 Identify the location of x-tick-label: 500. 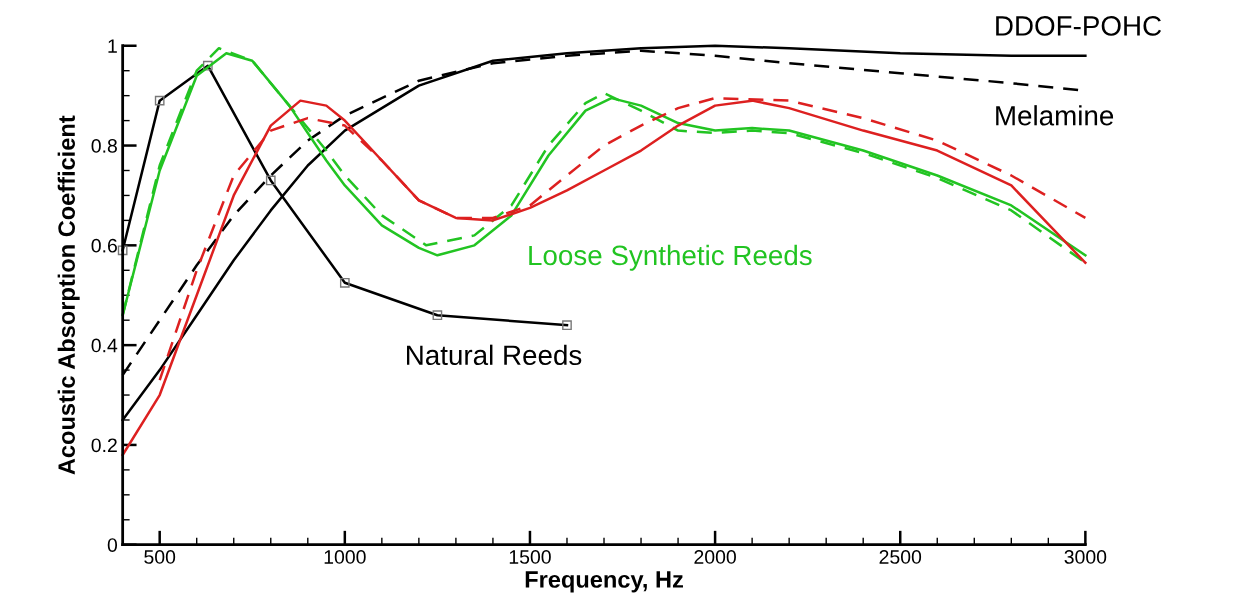
(160, 557).